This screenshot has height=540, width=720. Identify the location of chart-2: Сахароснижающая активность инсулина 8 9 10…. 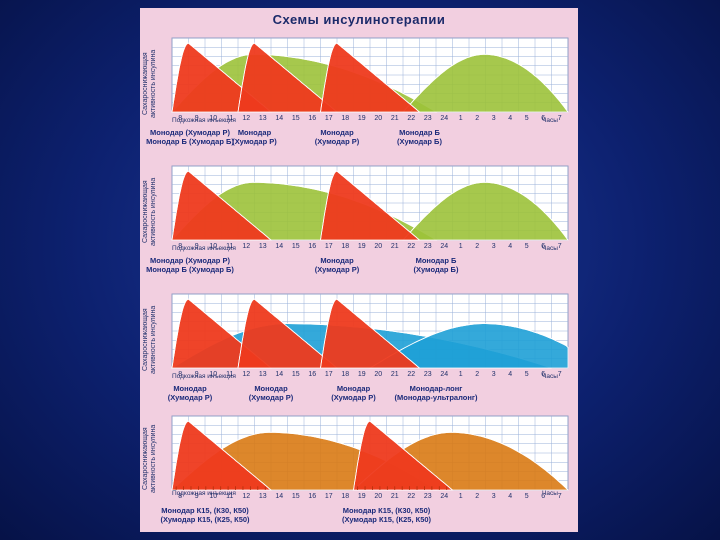
(359, 224).